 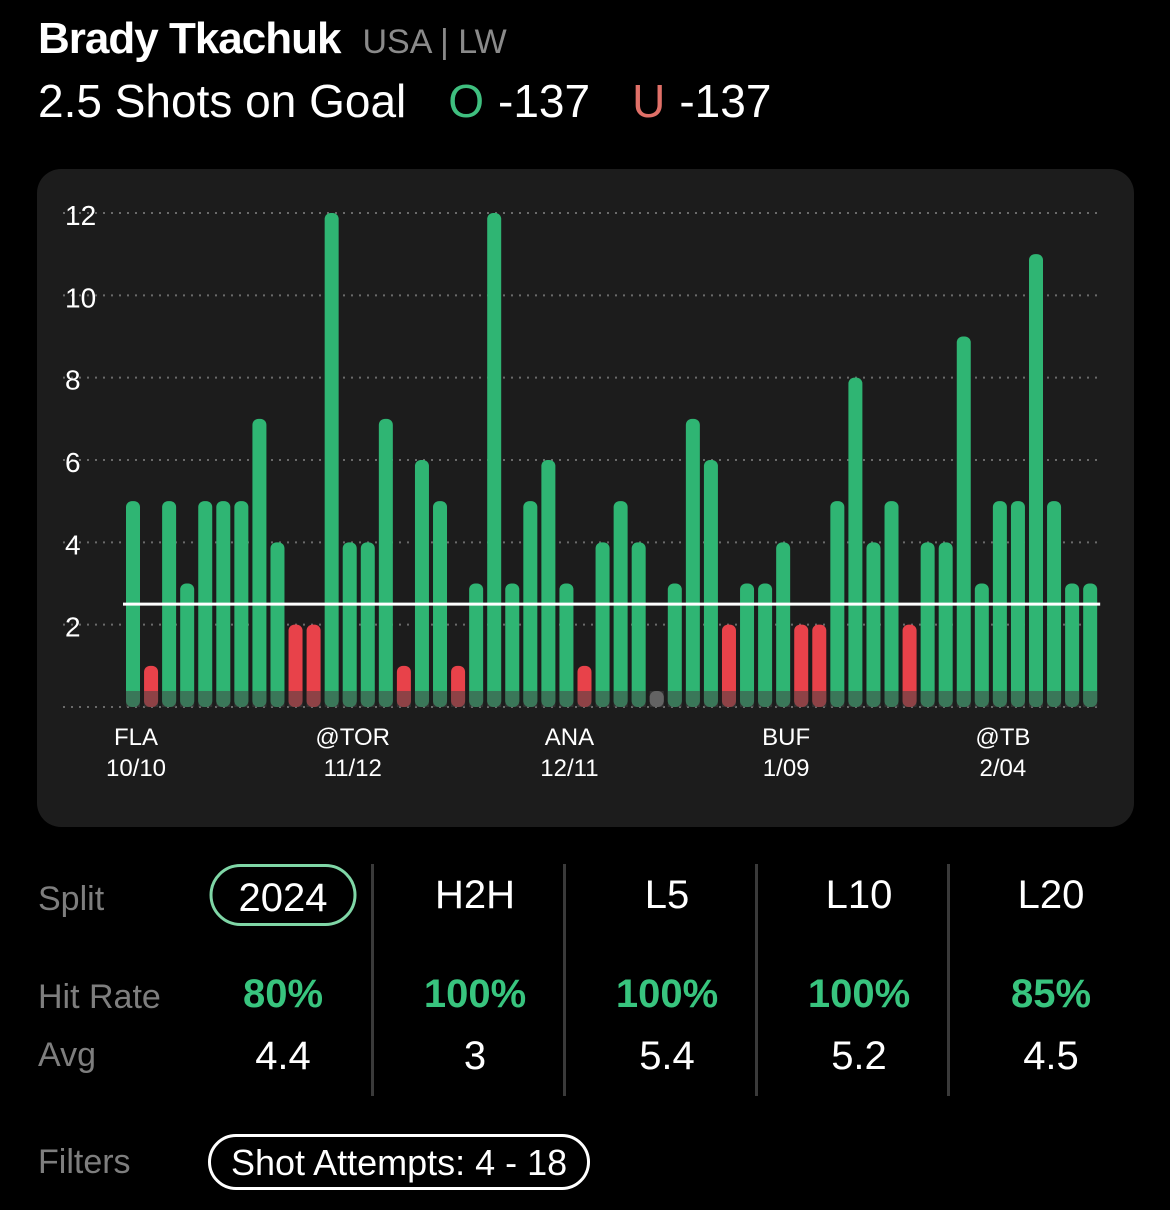 What do you see at coordinates (99, 997) in the screenshot?
I see `hit-rate-row-label: Hit Rate` at bounding box center [99, 997].